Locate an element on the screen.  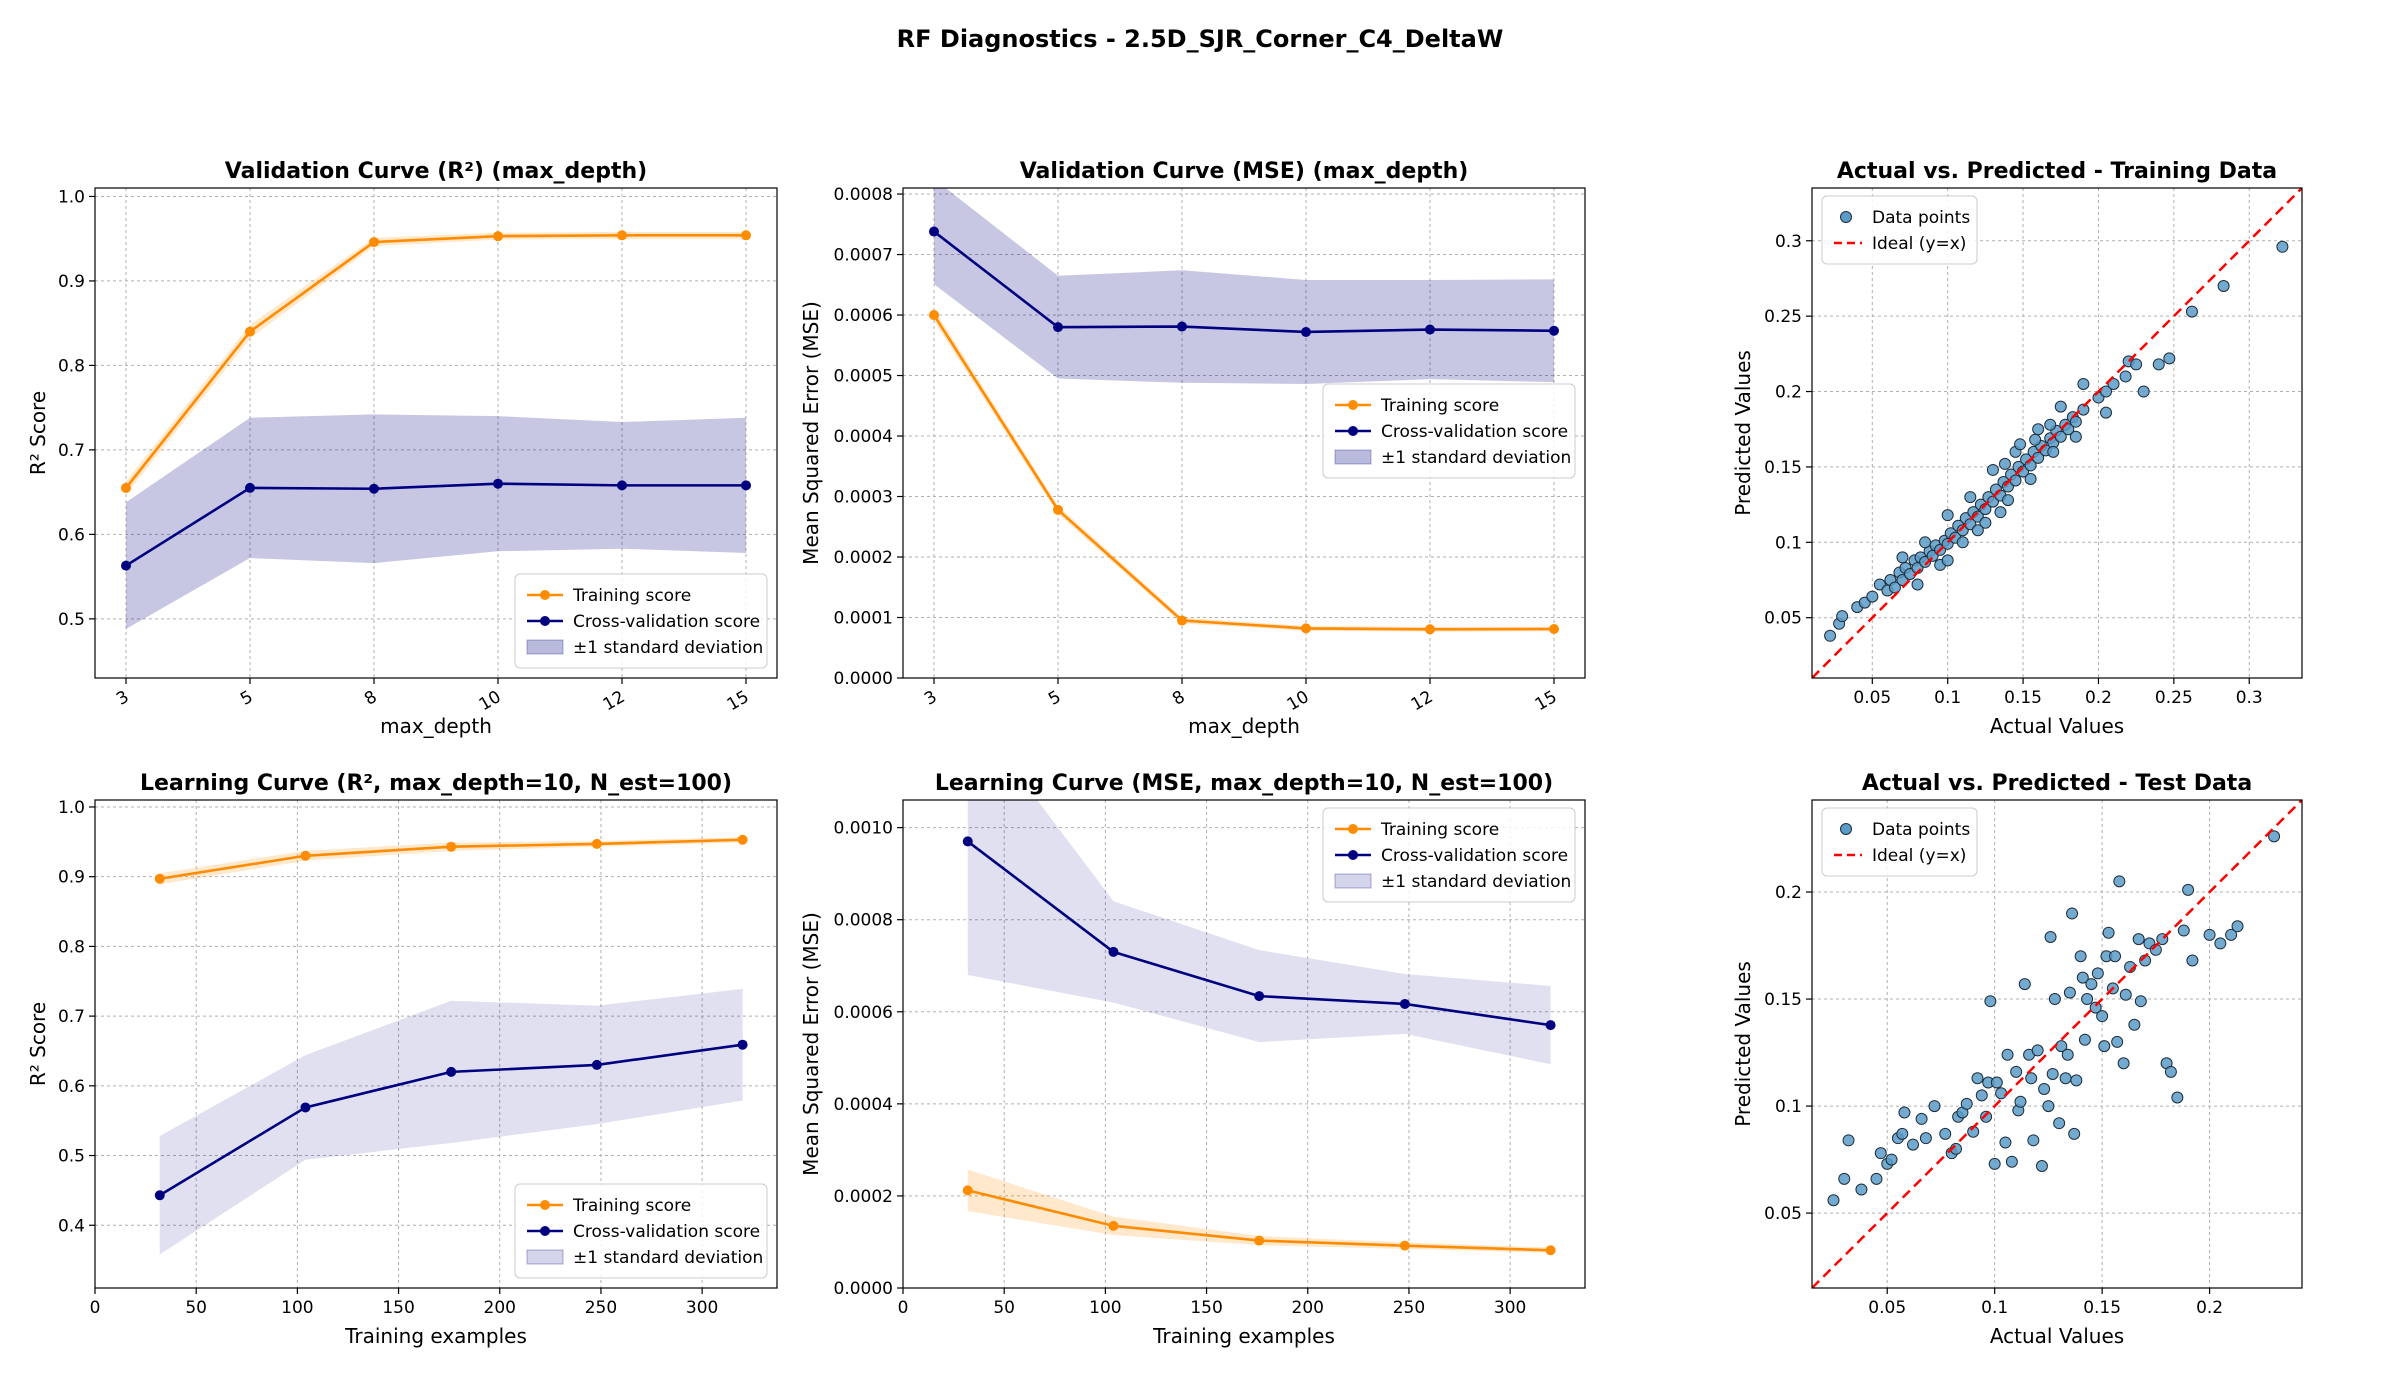
y-tick-label-3: 0.0003 is located at coordinates (863, 498).